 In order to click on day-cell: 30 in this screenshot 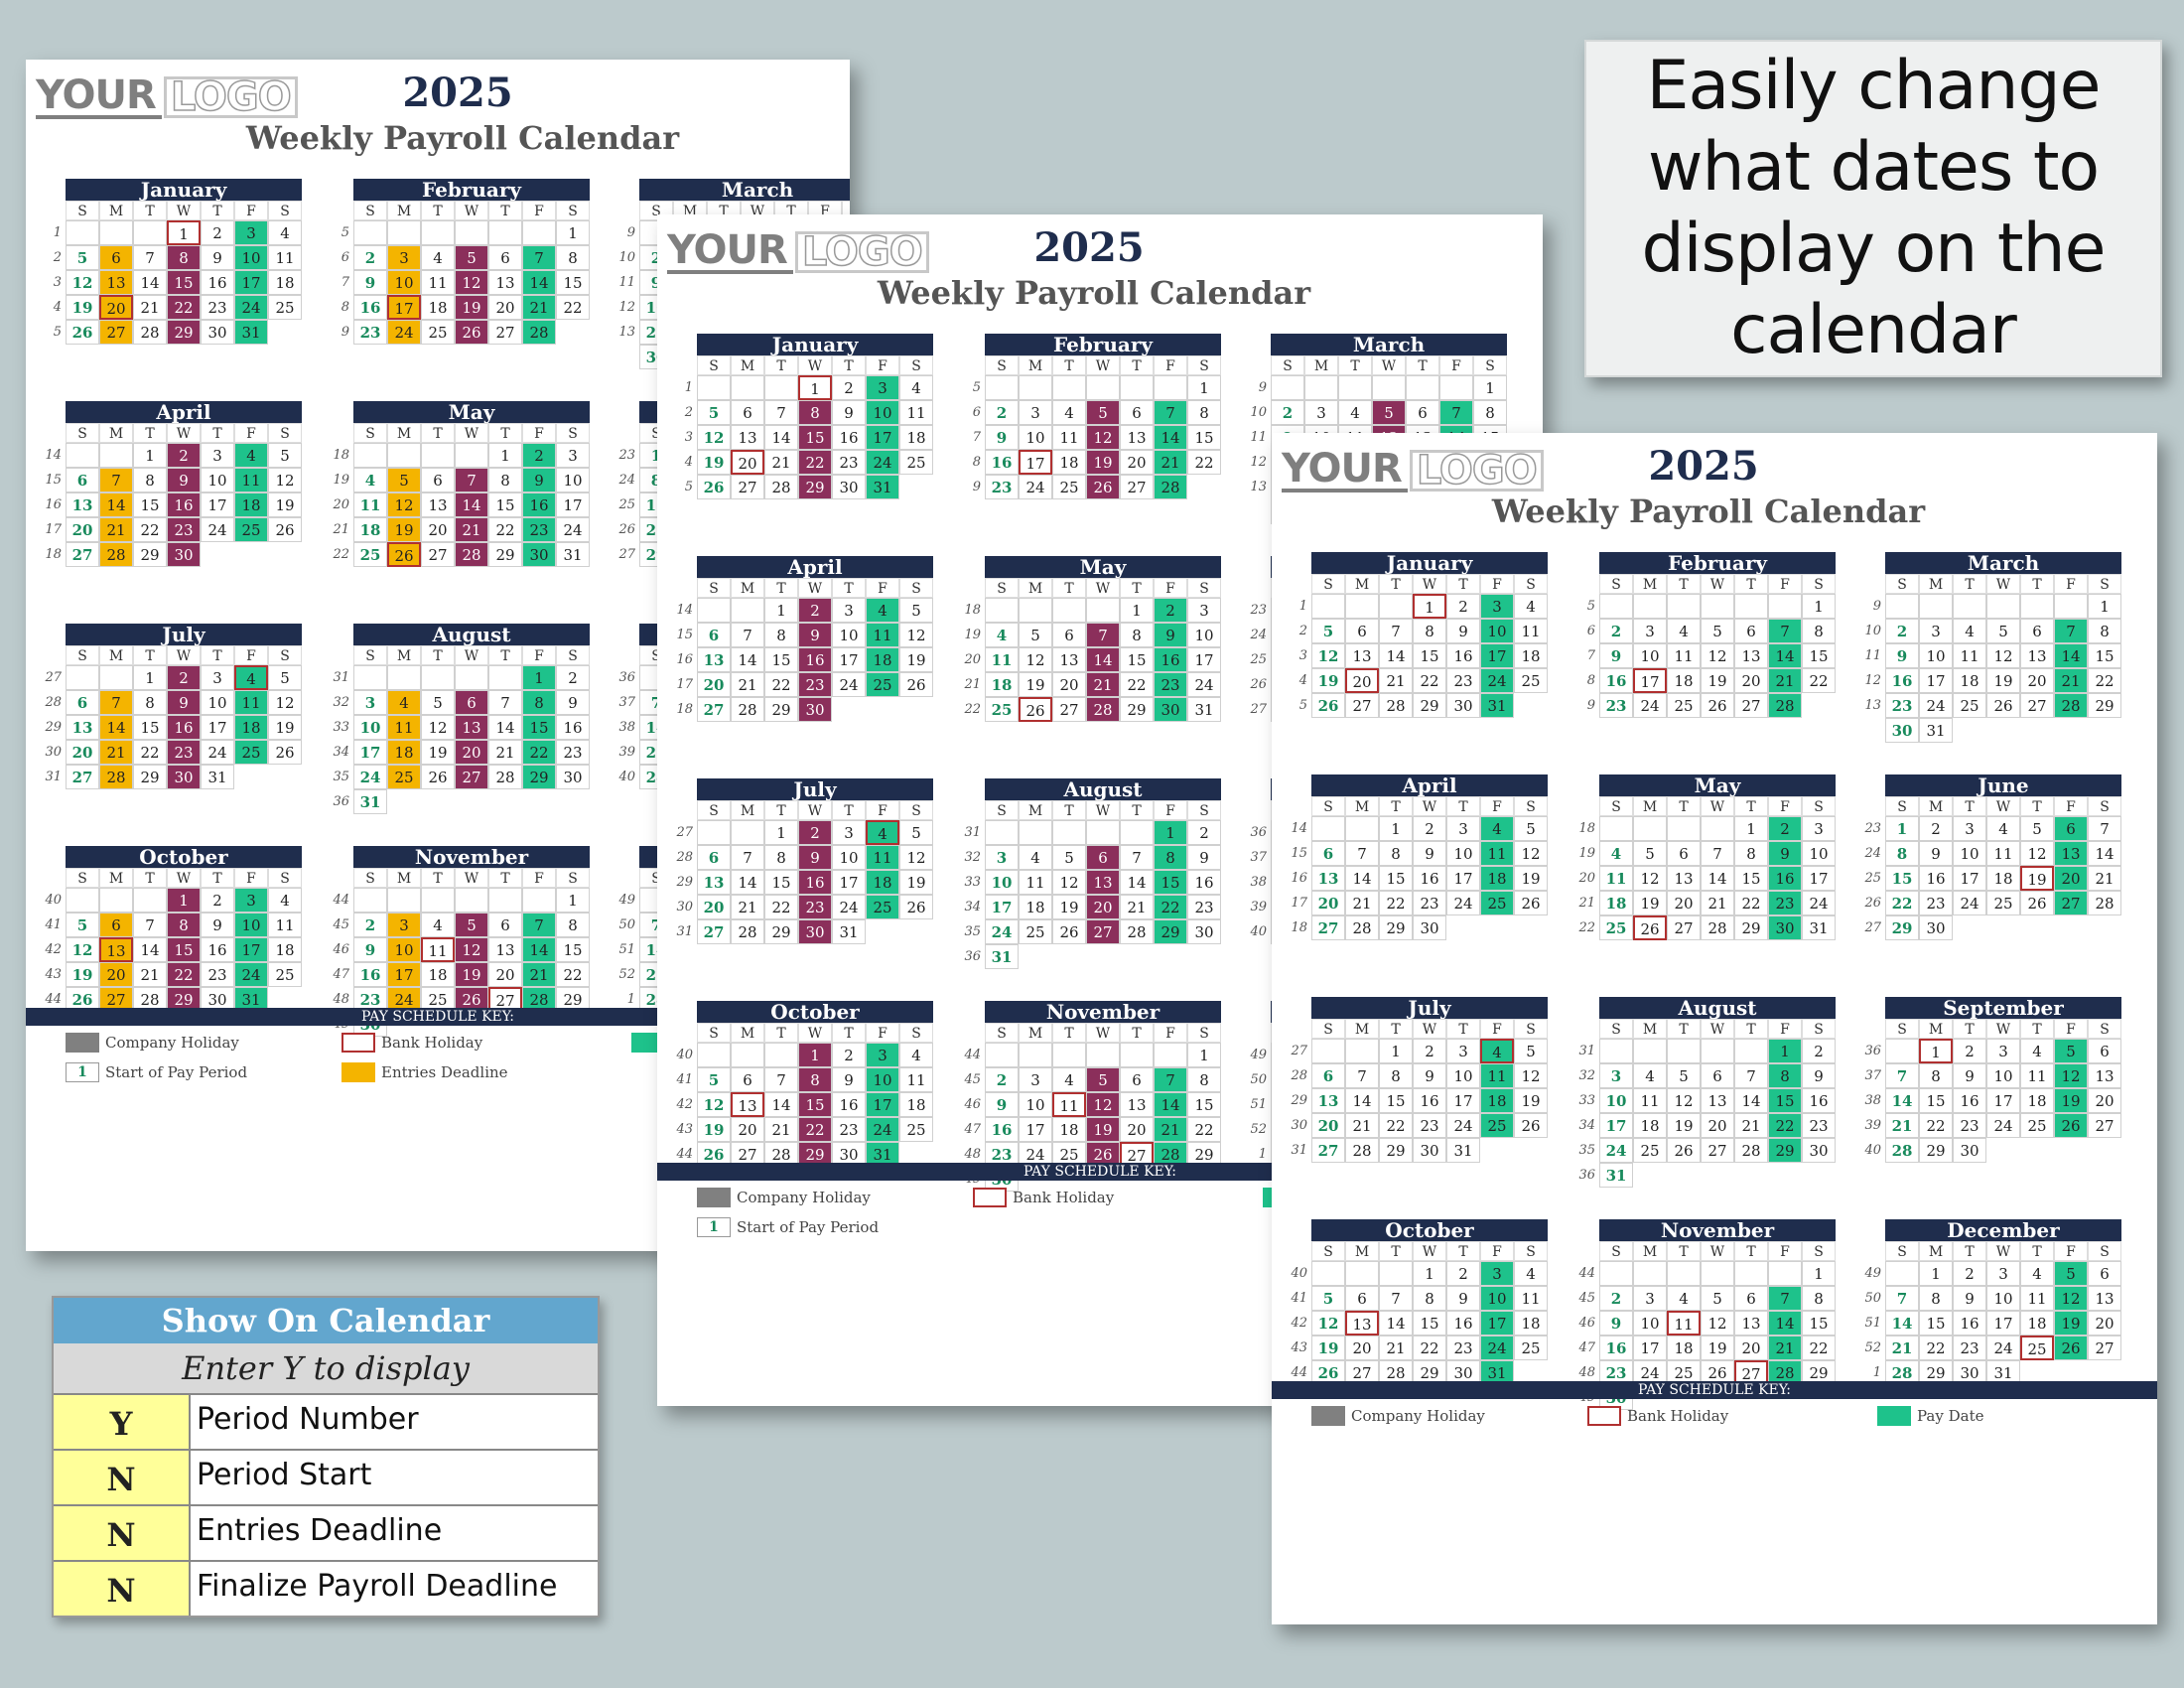, I will do `click(217, 332)`.